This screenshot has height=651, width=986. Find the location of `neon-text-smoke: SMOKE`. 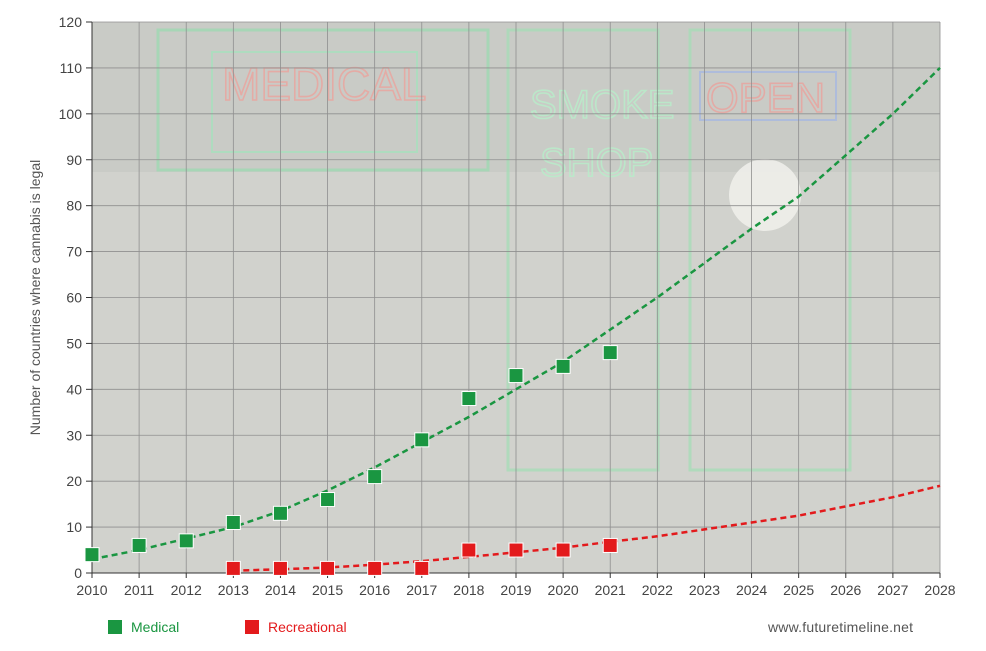

neon-text-smoke: SMOKE is located at coordinates (602, 105).